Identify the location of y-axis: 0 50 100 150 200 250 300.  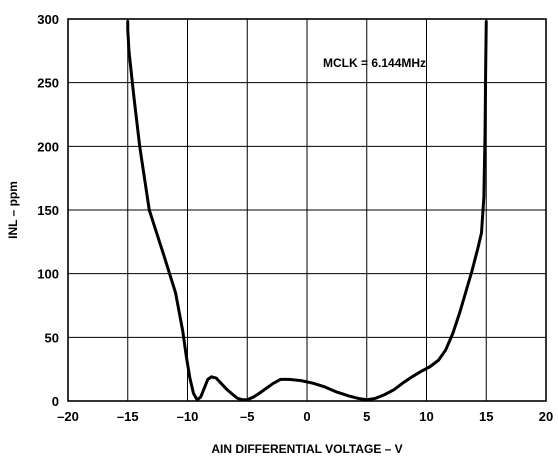
(48, 210).